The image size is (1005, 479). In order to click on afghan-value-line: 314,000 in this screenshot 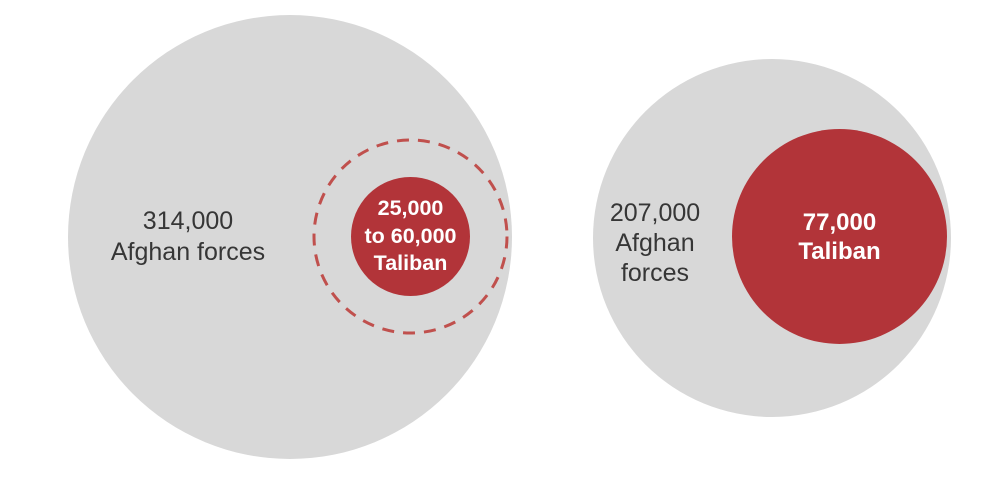, I will do `click(188, 221)`.